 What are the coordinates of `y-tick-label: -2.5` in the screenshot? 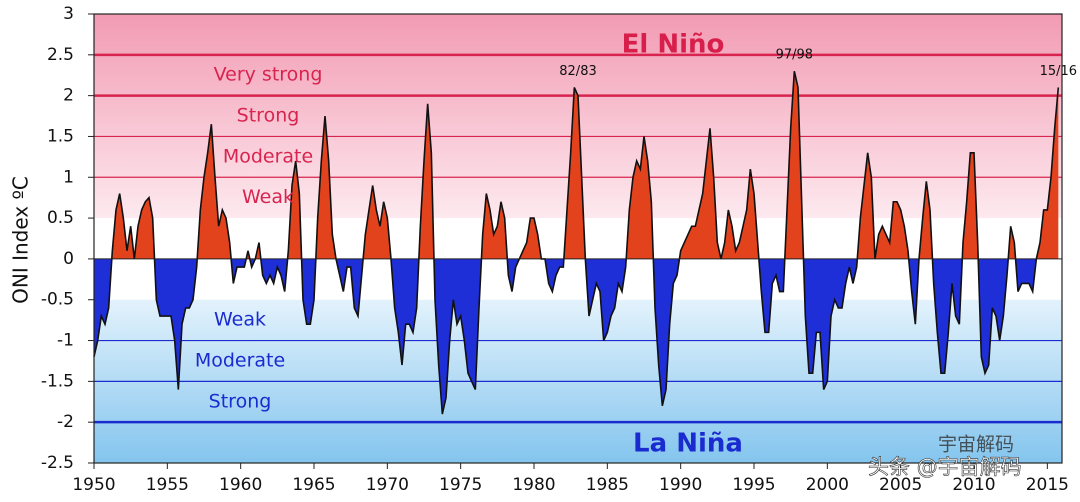 It's located at (57, 463).